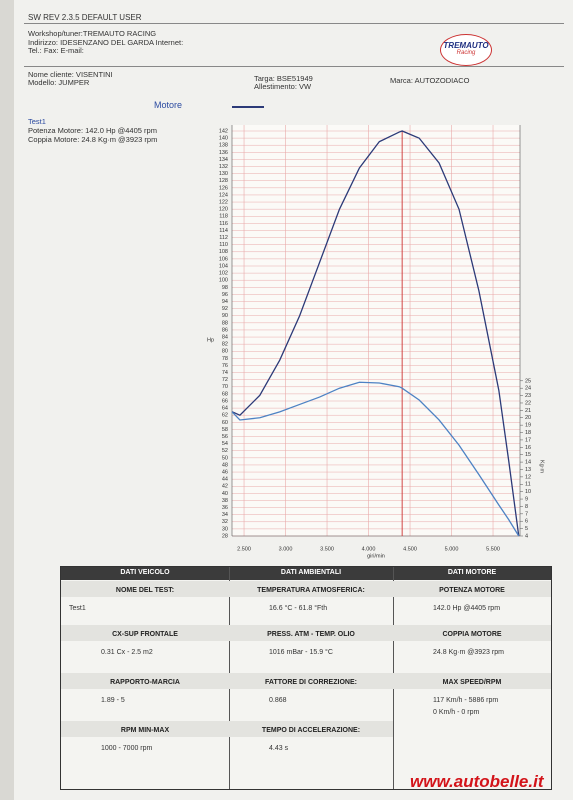 This screenshot has width=573, height=800. I want to click on cell-label: POTENZA MOTORE, so click(472, 590).